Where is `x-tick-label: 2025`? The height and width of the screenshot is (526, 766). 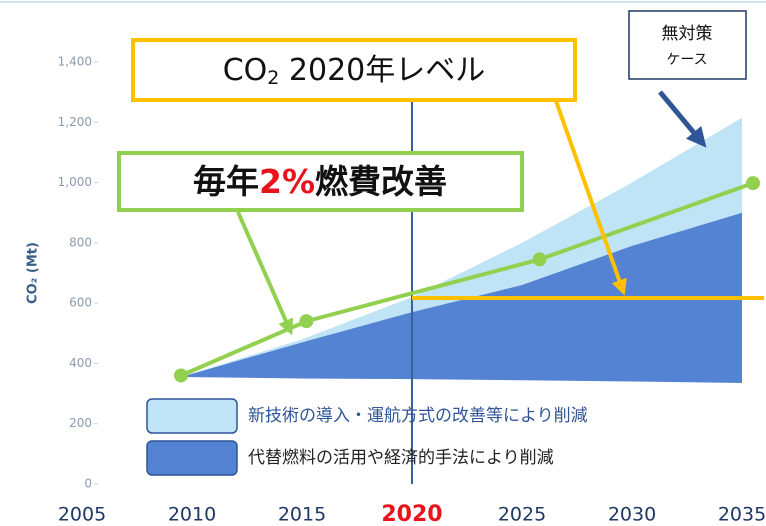
x-tick-label: 2025 is located at coordinates (522, 515).